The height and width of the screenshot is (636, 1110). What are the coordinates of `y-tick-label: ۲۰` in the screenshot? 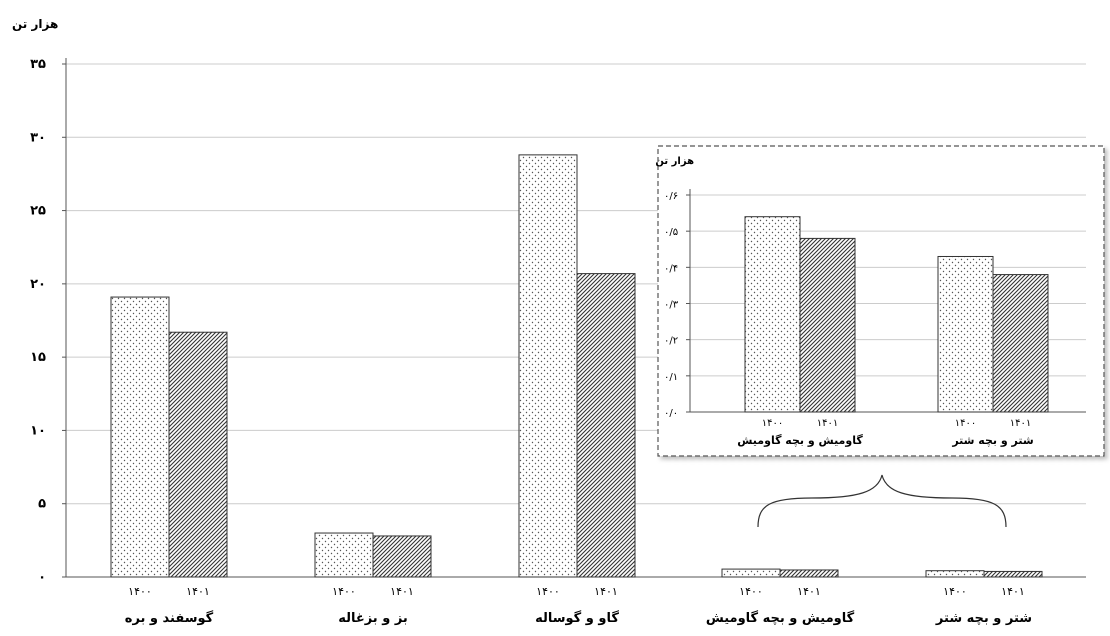 It's located at (38, 284).